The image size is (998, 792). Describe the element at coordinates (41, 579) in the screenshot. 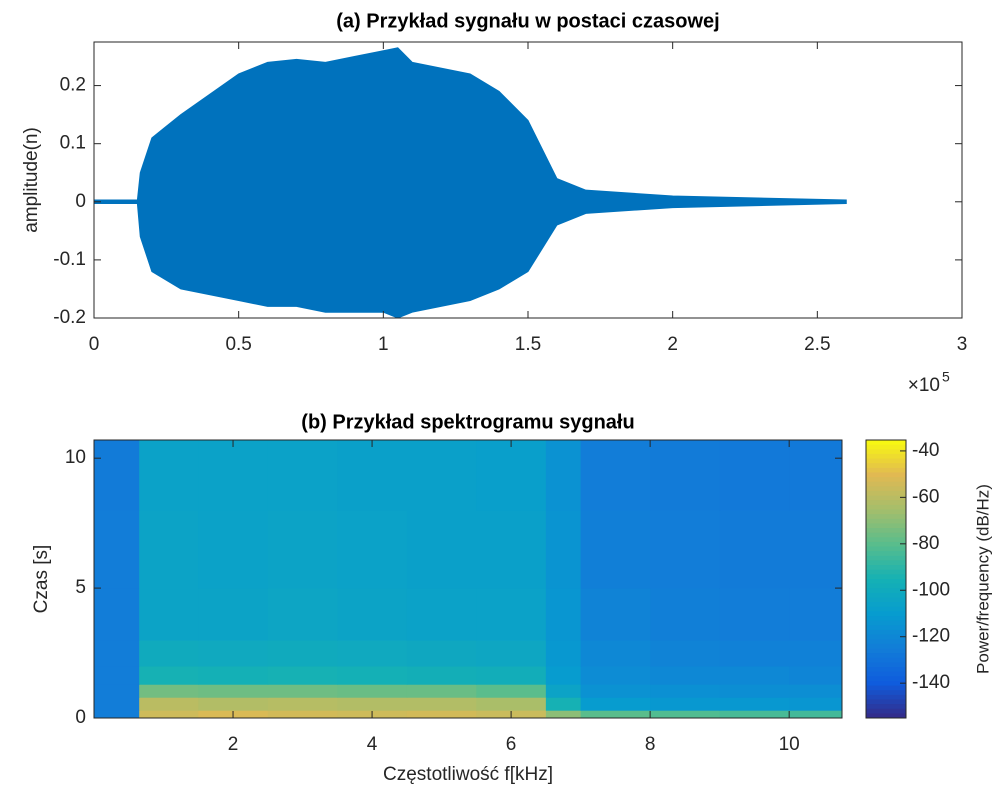

I see `y-axis-label: Czas [s]` at that location.